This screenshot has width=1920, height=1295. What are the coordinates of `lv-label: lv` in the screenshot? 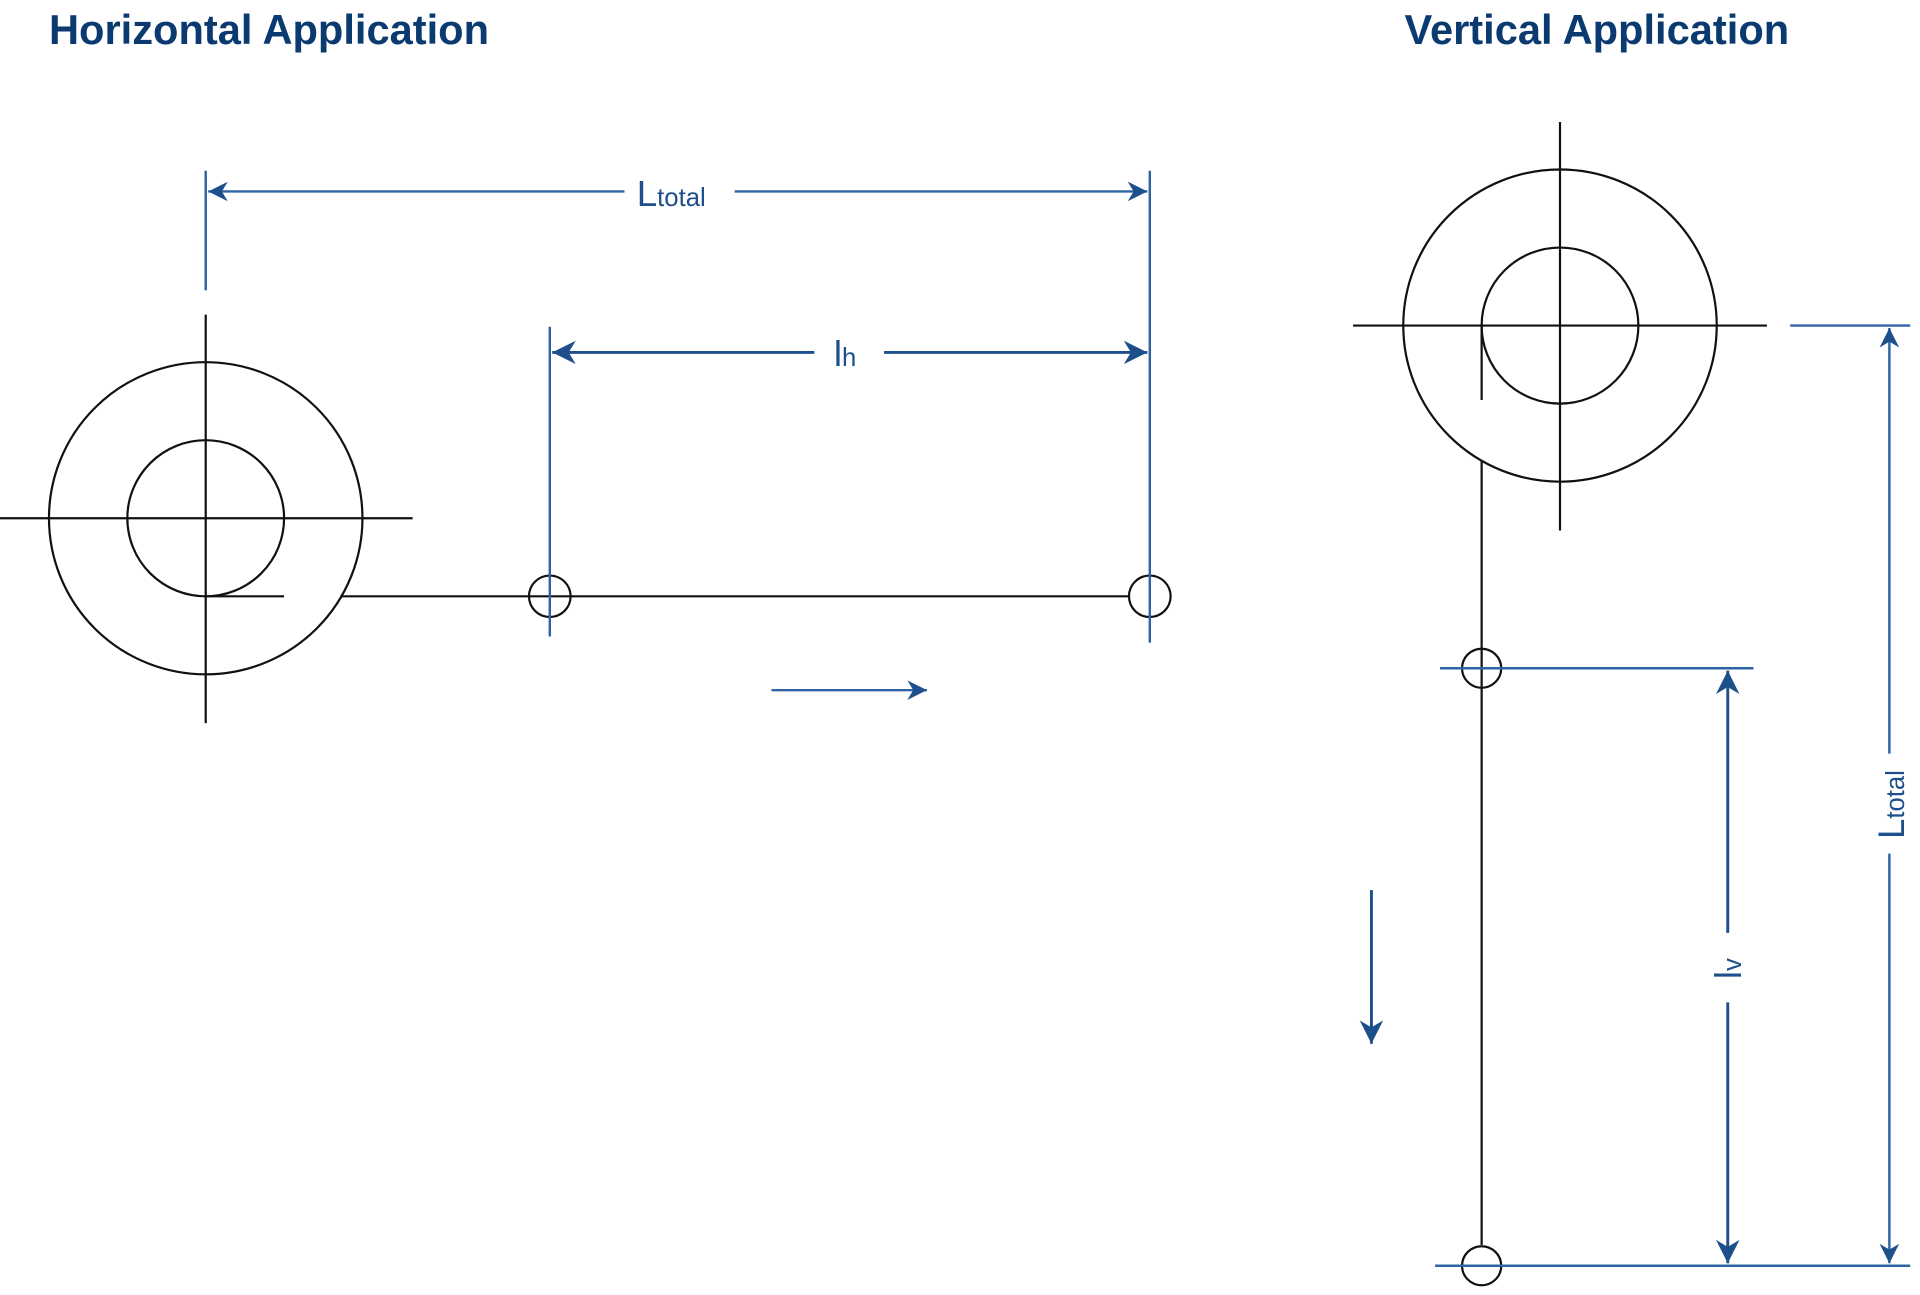 It's located at (1728, 968).